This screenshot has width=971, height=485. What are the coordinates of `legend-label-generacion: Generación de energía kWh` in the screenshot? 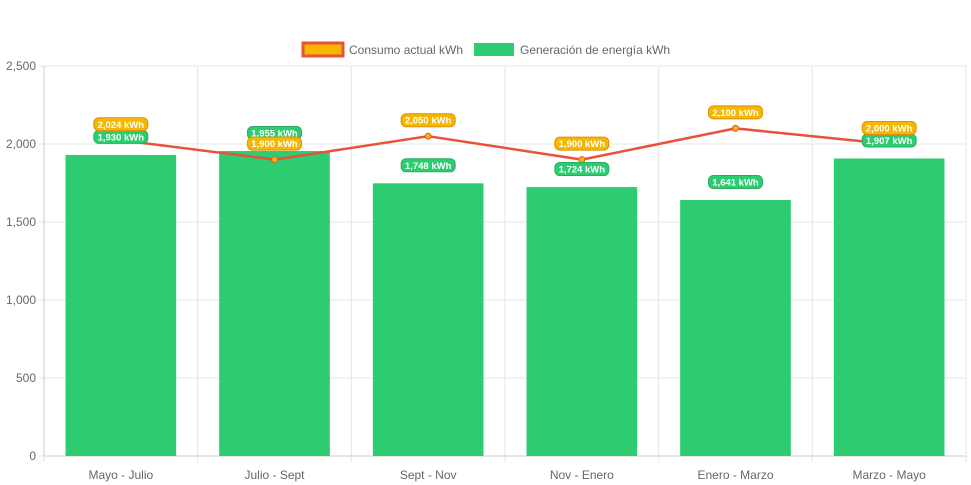 It's located at (595, 50).